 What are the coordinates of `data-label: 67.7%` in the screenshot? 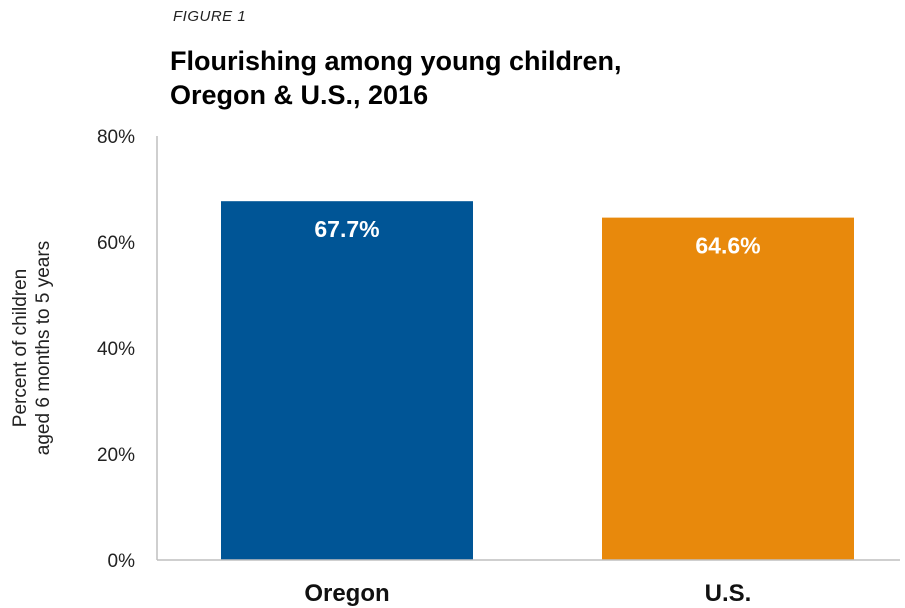 It's located at (346, 229).